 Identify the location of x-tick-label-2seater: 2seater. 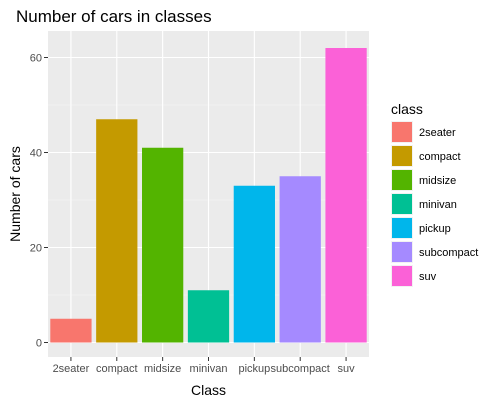
(71, 369).